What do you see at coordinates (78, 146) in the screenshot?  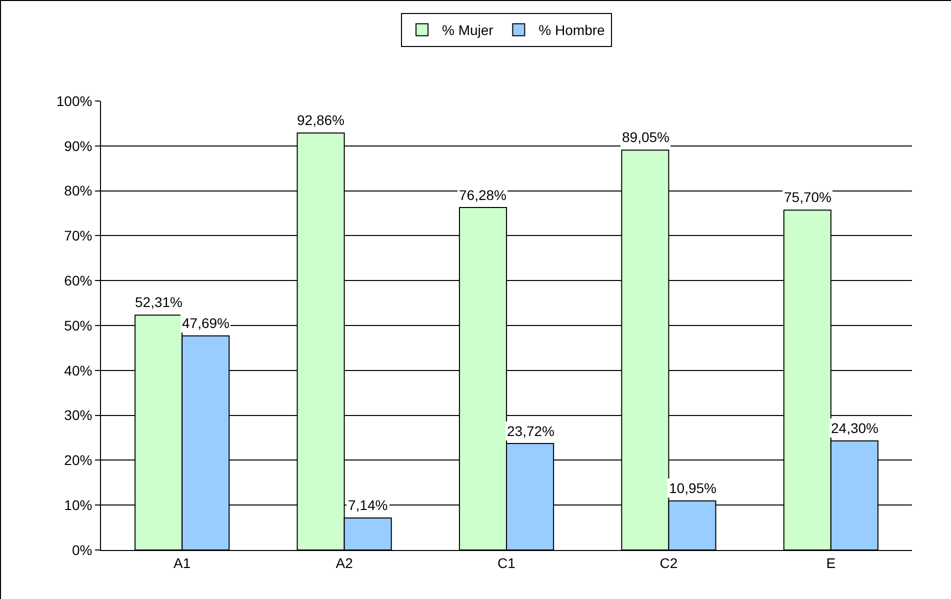 I see `y-tick-label: 90%` at bounding box center [78, 146].